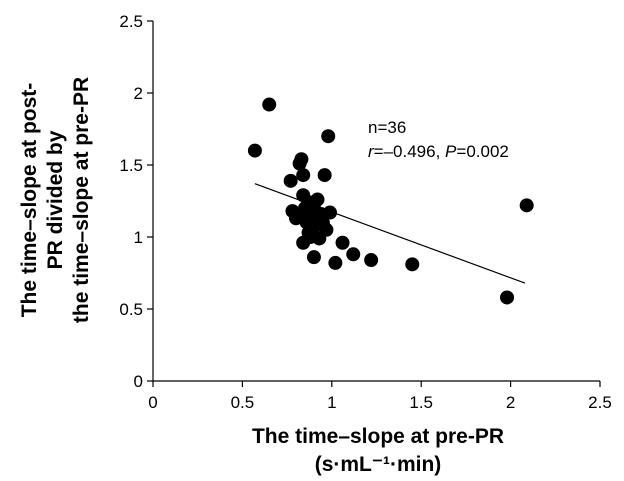 The image size is (624, 481). Describe the element at coordinates (136, 201) in the screenshot. I see `y-axis: 0 0.5 1 1.5 2 2.5` at that location.